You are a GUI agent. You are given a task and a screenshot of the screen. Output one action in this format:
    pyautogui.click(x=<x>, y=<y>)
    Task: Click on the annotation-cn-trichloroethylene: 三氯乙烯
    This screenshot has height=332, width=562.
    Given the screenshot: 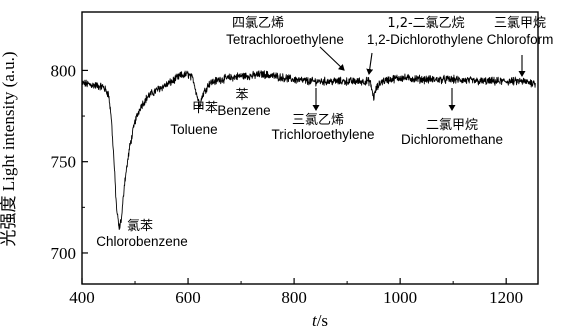 What is the action you would take?
    pyautogui.click(x=318, y=120)
    